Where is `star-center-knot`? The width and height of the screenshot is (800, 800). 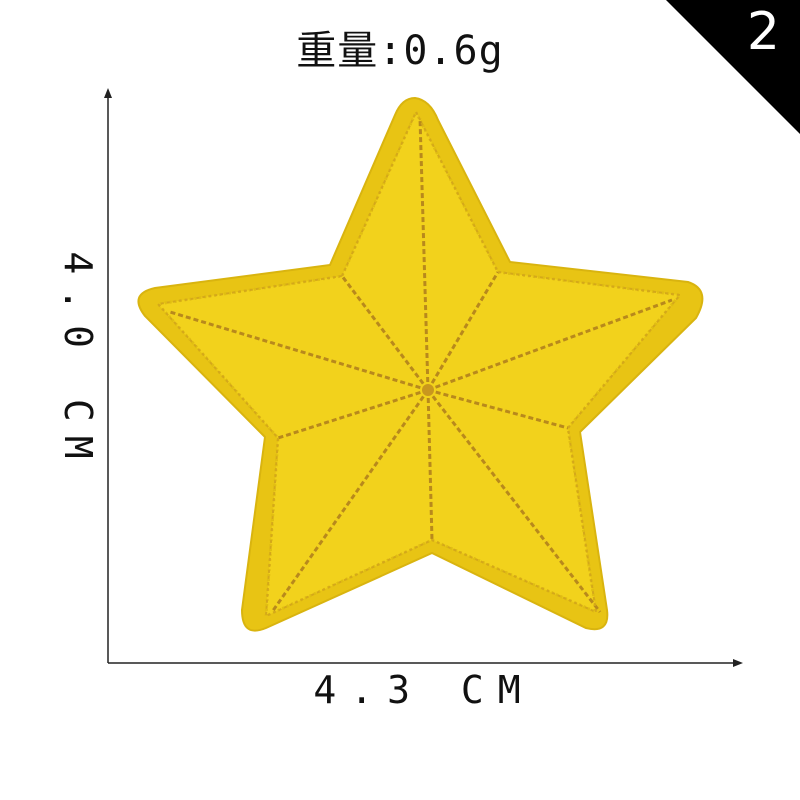
star-center-knot is located at coordinates (428, 390).